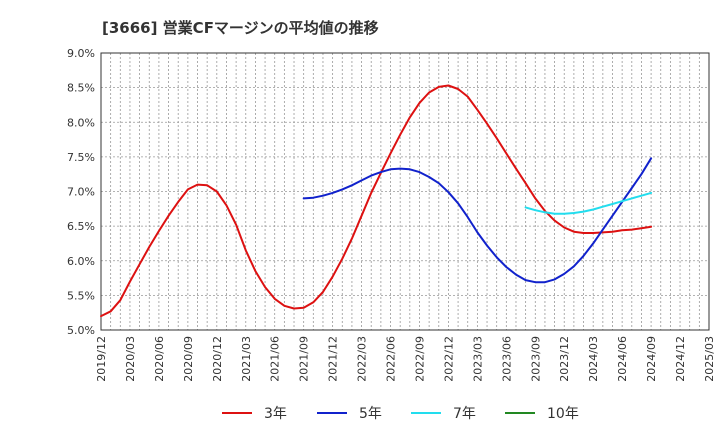 The image size is (720, 440). What do you see at coordinates (333, 359) in the screenshot?
I see `x-tick-label: 2021/12` at bounding box center [333, 359].